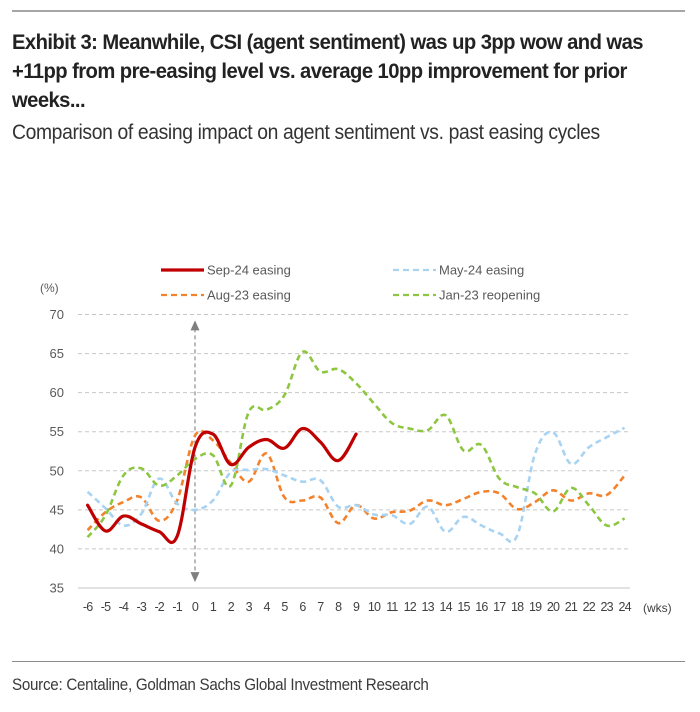 This screenshot has height=712, width=700. Describe the element at coordinates (49, 288) in the screenshot. I see `y-axis-label: (%)` at that location.